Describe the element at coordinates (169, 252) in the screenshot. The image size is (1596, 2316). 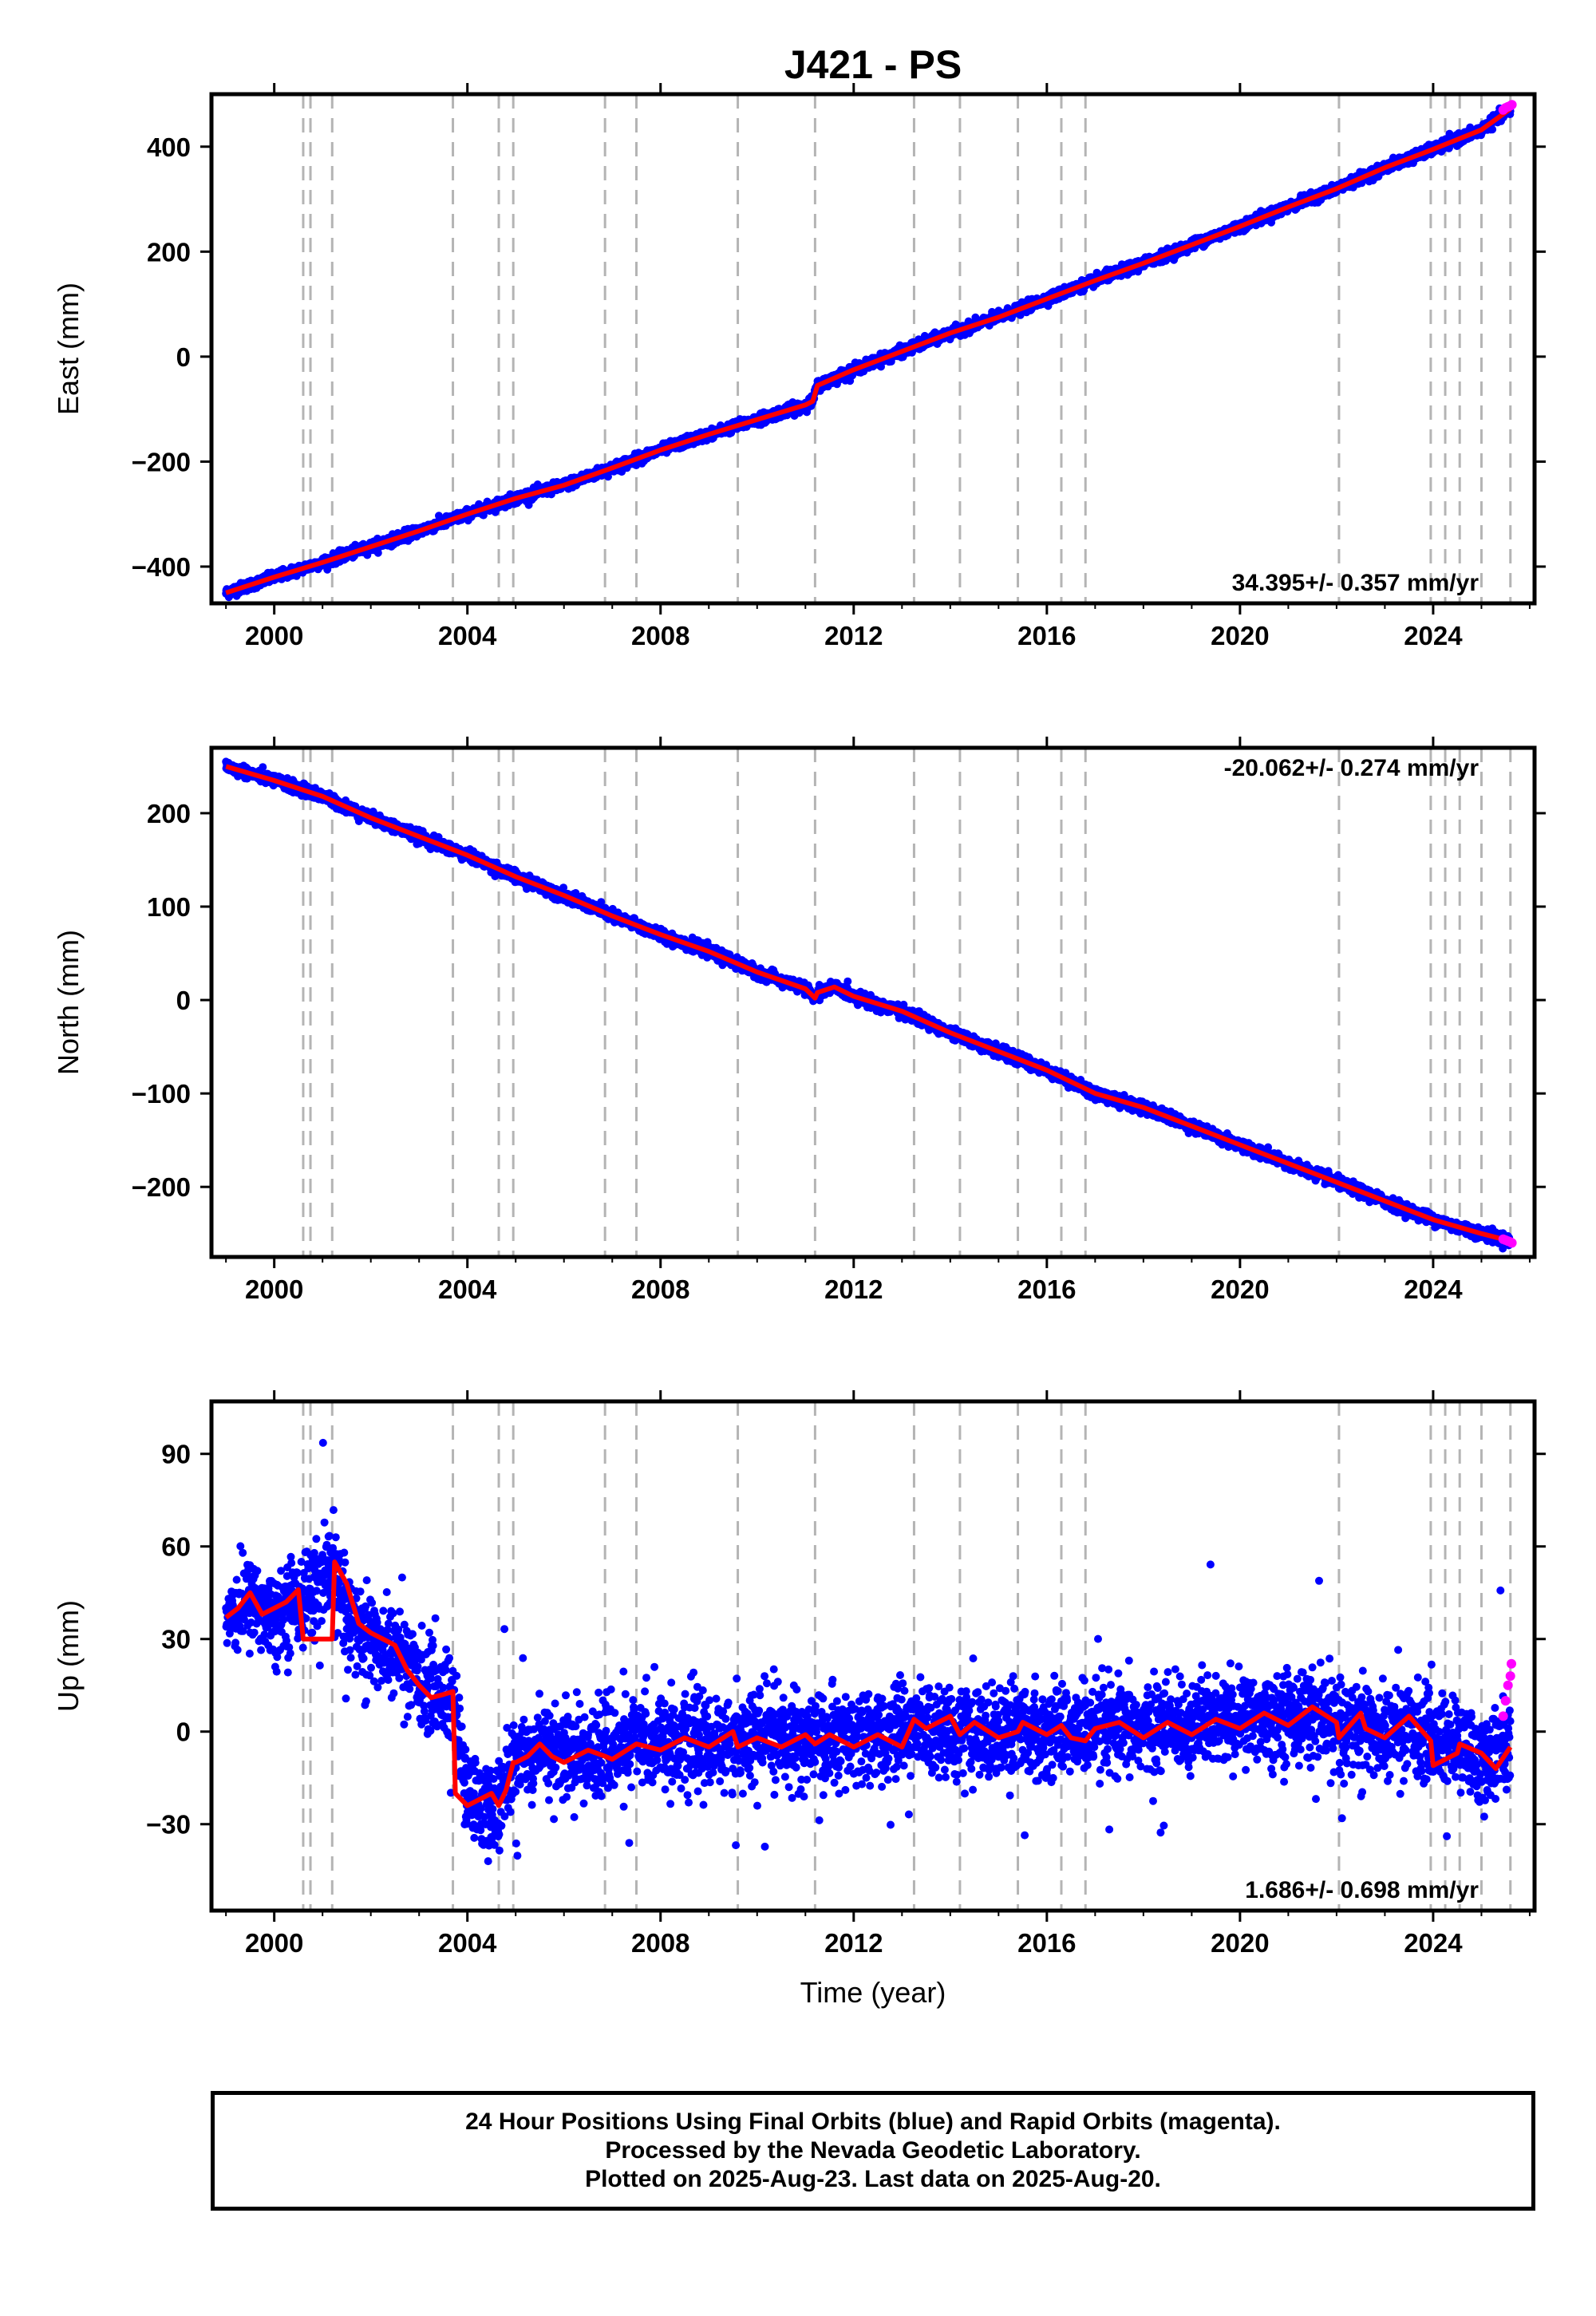
I see `y-tick-label: 200` at that location.